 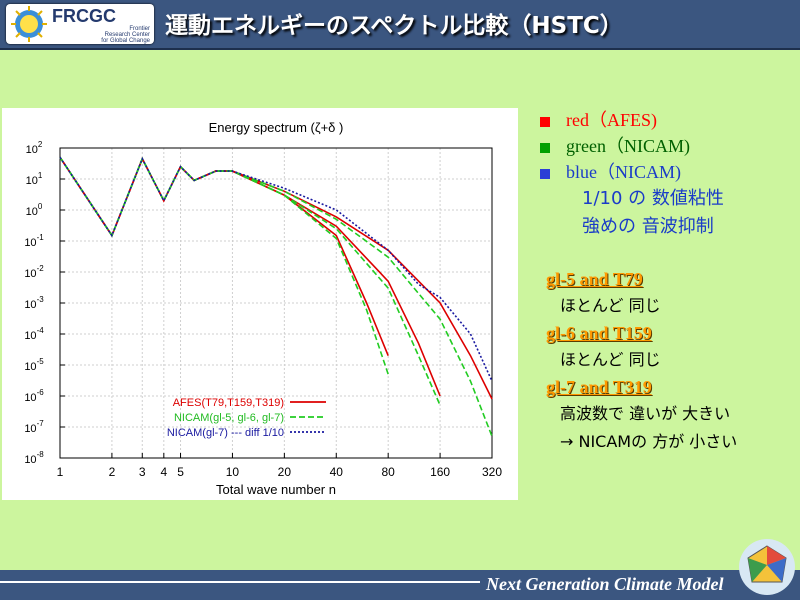 What do you see at coordinates (240, 582) in the screenshot?
I see `footer-divider` at bounding box center [240, 582].